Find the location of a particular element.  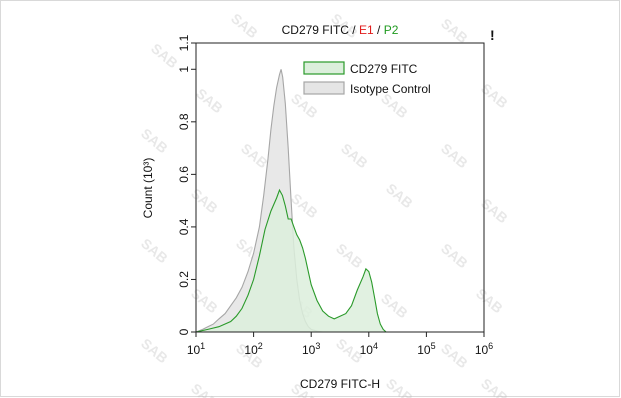

y-tick-label: 0 is located at coordinates (184, 331).